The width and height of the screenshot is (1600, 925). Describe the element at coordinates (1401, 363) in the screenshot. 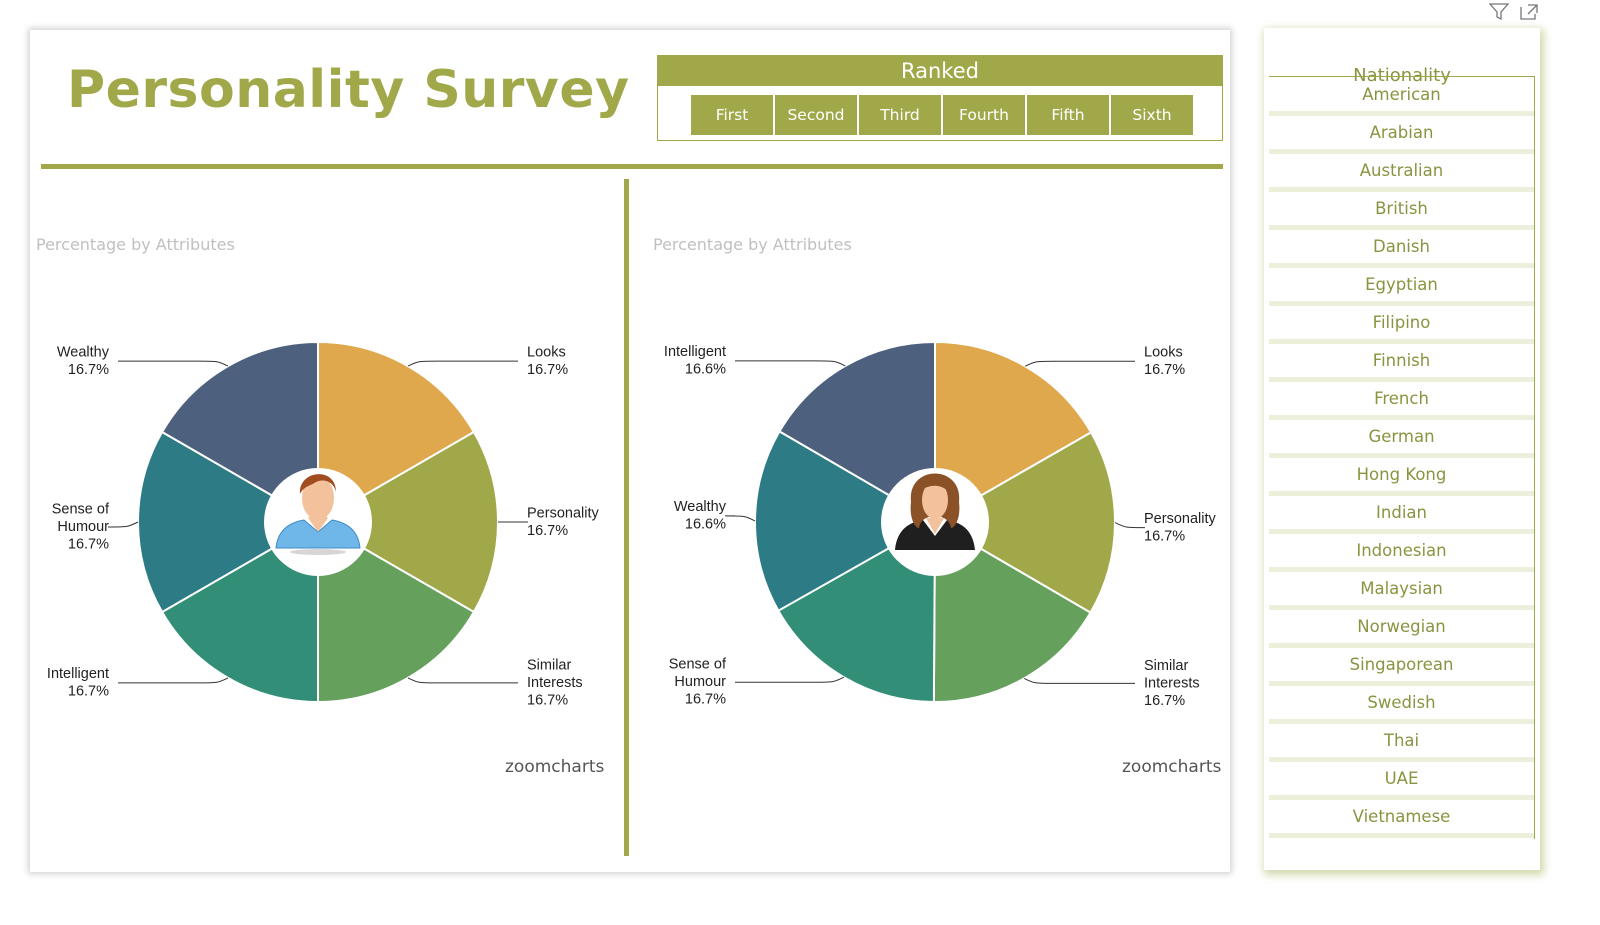

I see `slicer-item-finnish: Finnish` at that location.